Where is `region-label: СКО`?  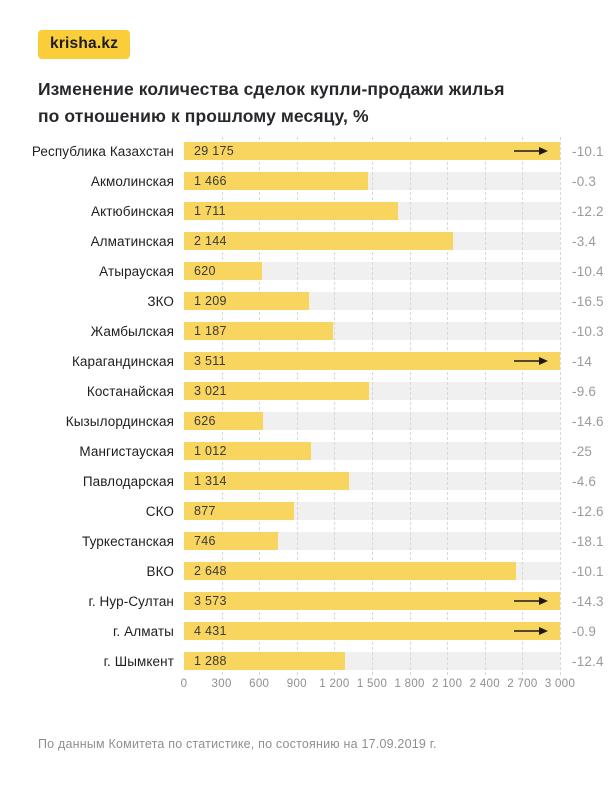 region-label: СКО is located at coordinates (159, 511).